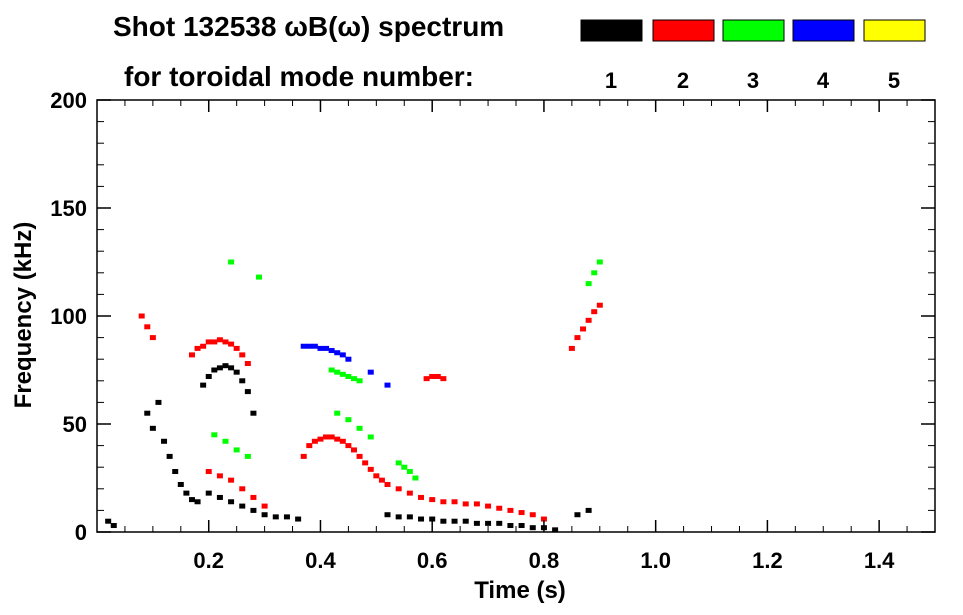  What do you see at coordinates (409, 472) in the screenshot?
I see `n=3-point-16` at bounding box center [409, 472].